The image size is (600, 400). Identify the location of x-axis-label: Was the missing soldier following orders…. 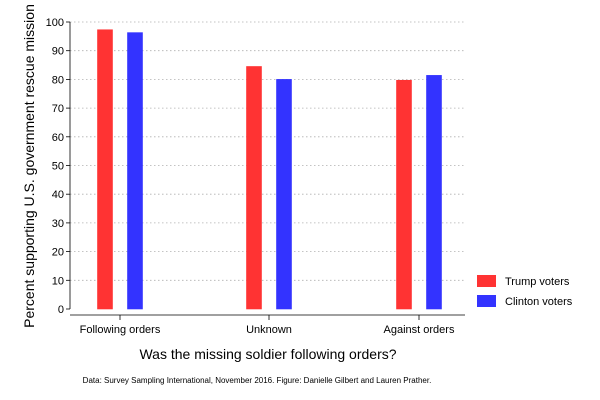
(267, 354).